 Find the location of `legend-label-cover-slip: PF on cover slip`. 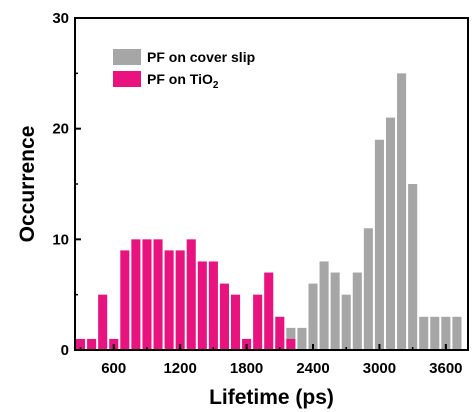

legend-label-cover-slip: PF on cover slip is located at coordinates (201, 57).